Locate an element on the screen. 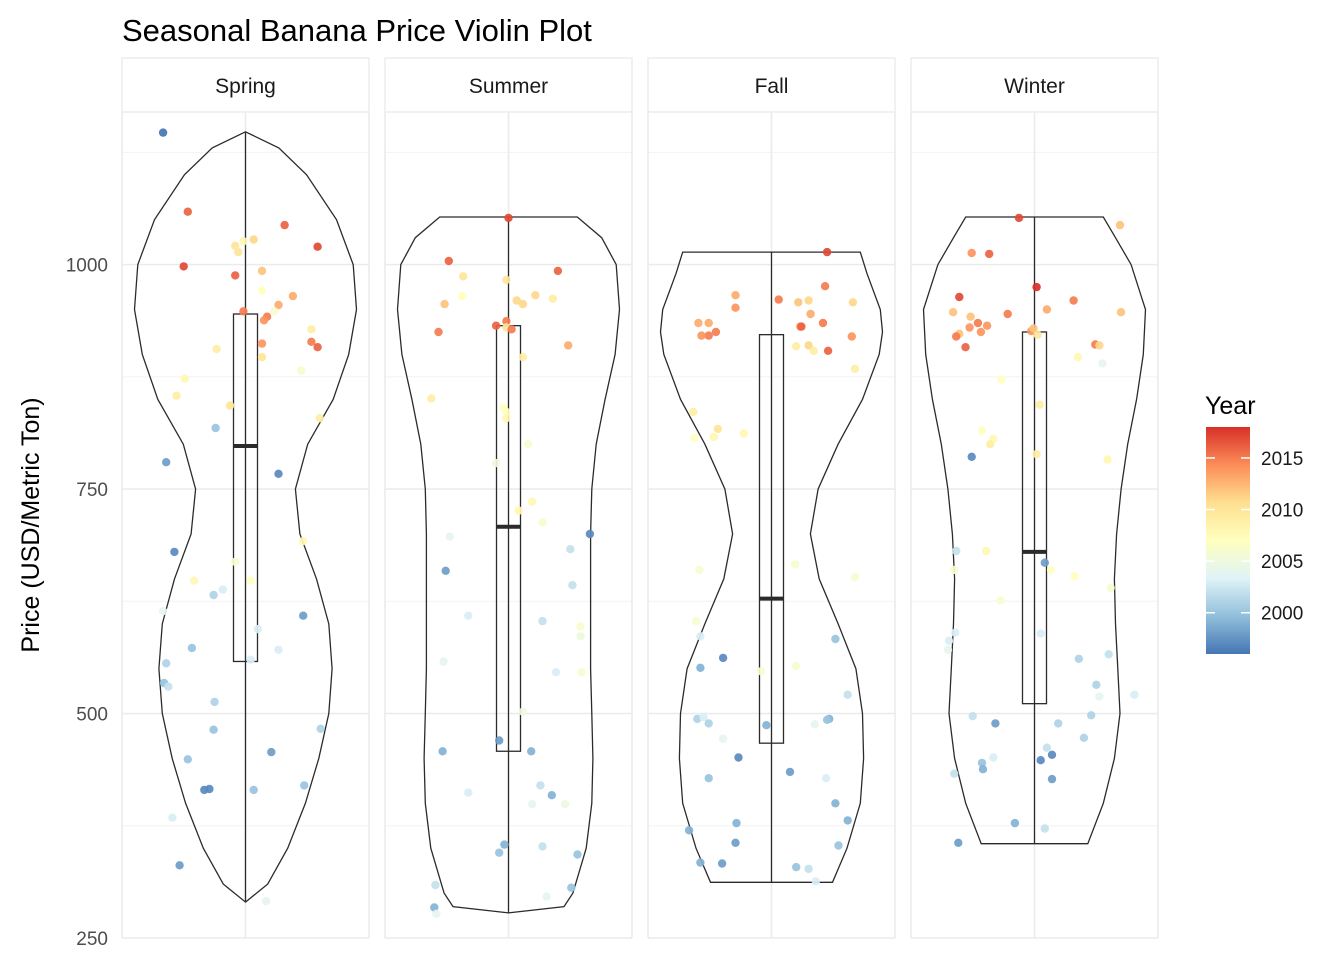  color-legend: Year 2000 2005 2010 2015 is located at coordinates (1254, 523).